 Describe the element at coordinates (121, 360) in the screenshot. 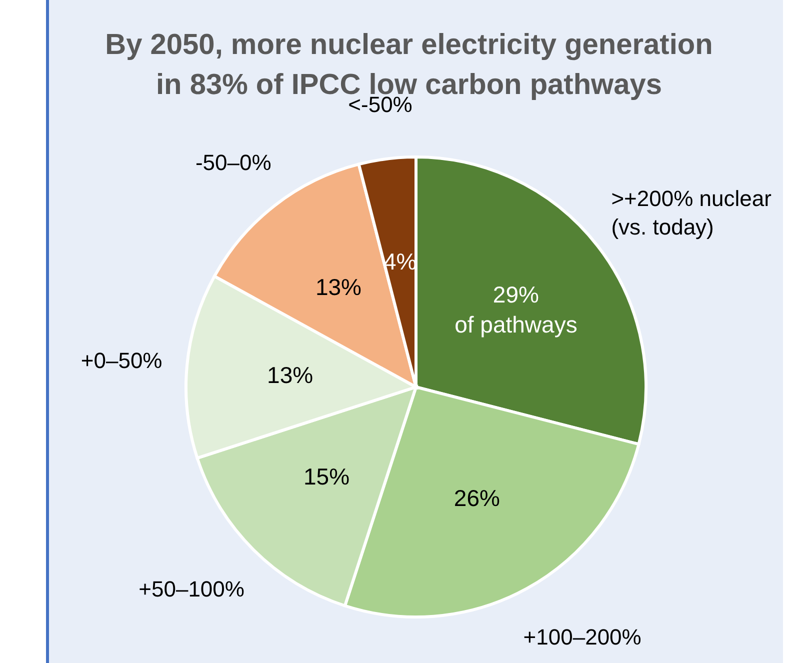

I see `slice-label: +0–50%` at that location.